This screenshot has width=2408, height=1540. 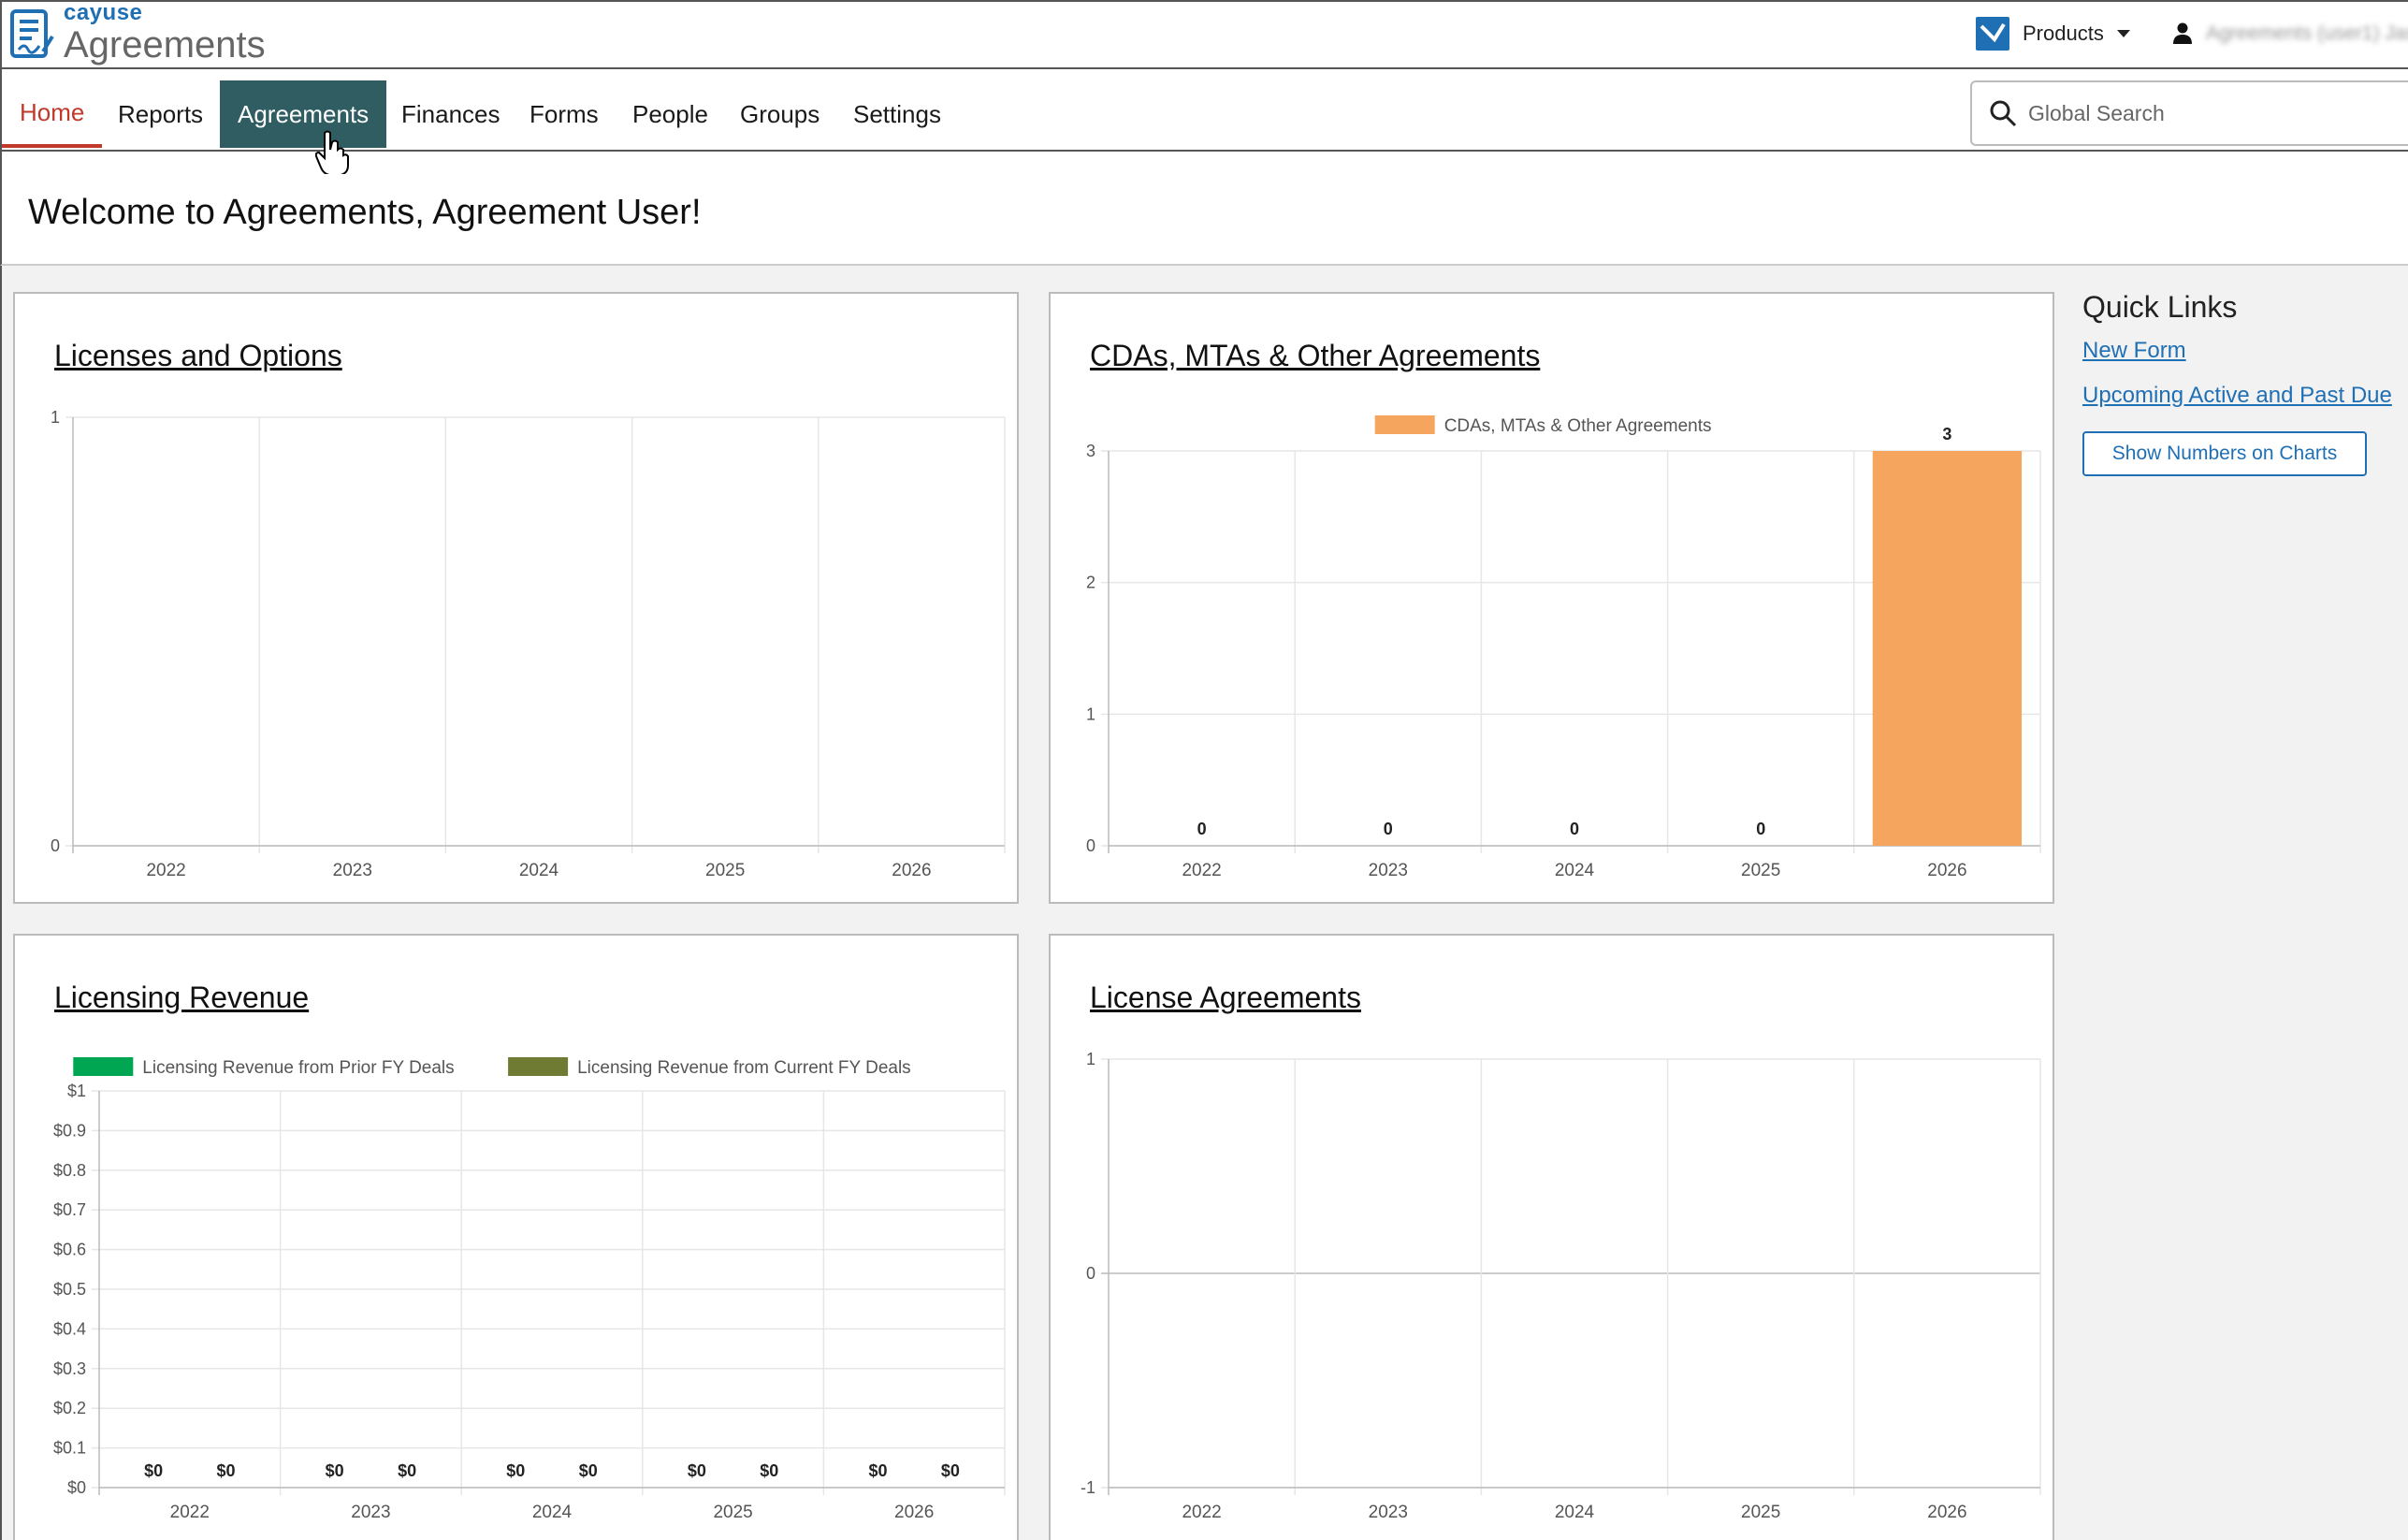 What do you see at coordinates (70, 1329) in the screenshot?
I see `y-tick-label: $0.4` at bounding box center [70, 1329].